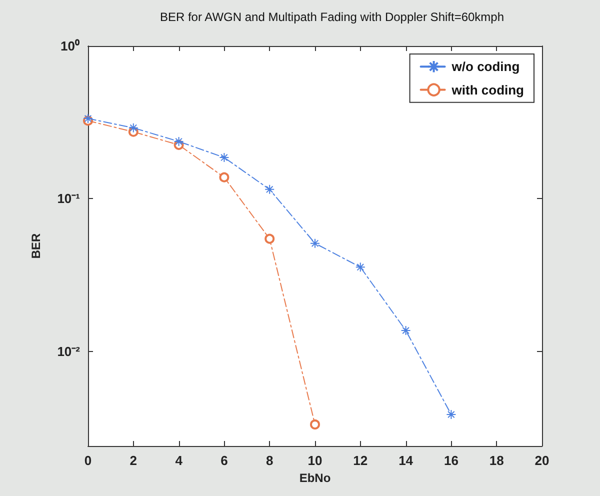 This screenshot has width=600, height=496. Describe the element at coordinates (406, 460) in the screenshot. I see `x-tick-label: 14` at that location.